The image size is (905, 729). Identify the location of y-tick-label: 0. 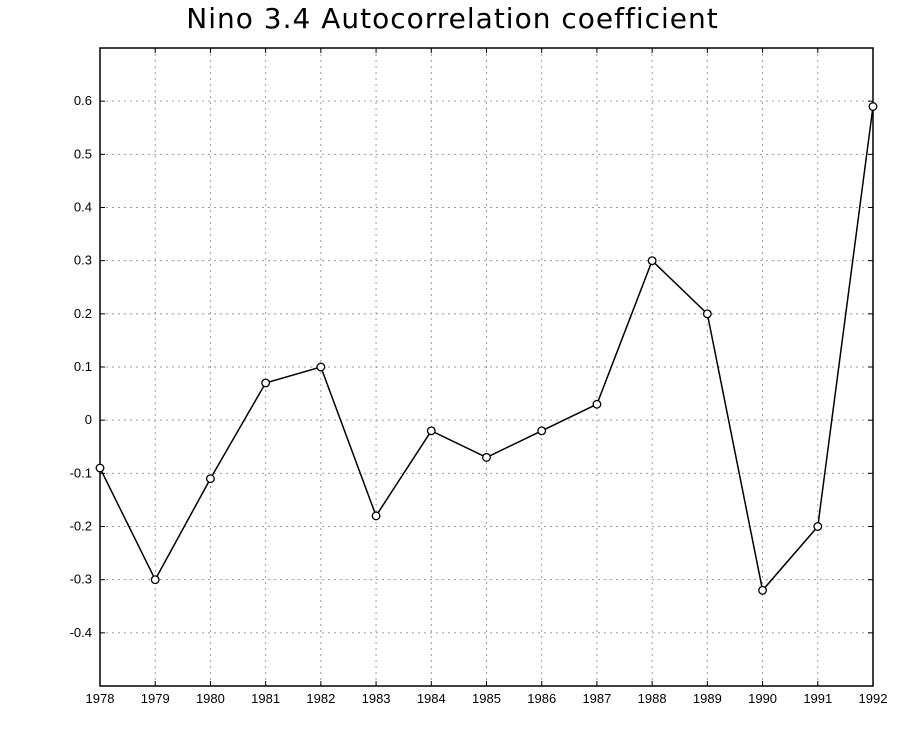
(88, 419).